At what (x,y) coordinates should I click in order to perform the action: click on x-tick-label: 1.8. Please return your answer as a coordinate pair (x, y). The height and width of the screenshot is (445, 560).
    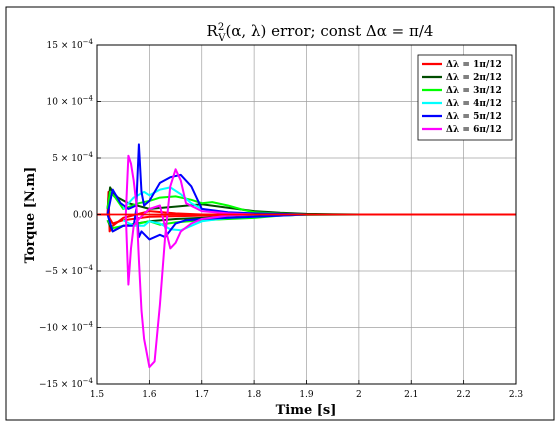
    Looking at the image, I should click on (254, 395).